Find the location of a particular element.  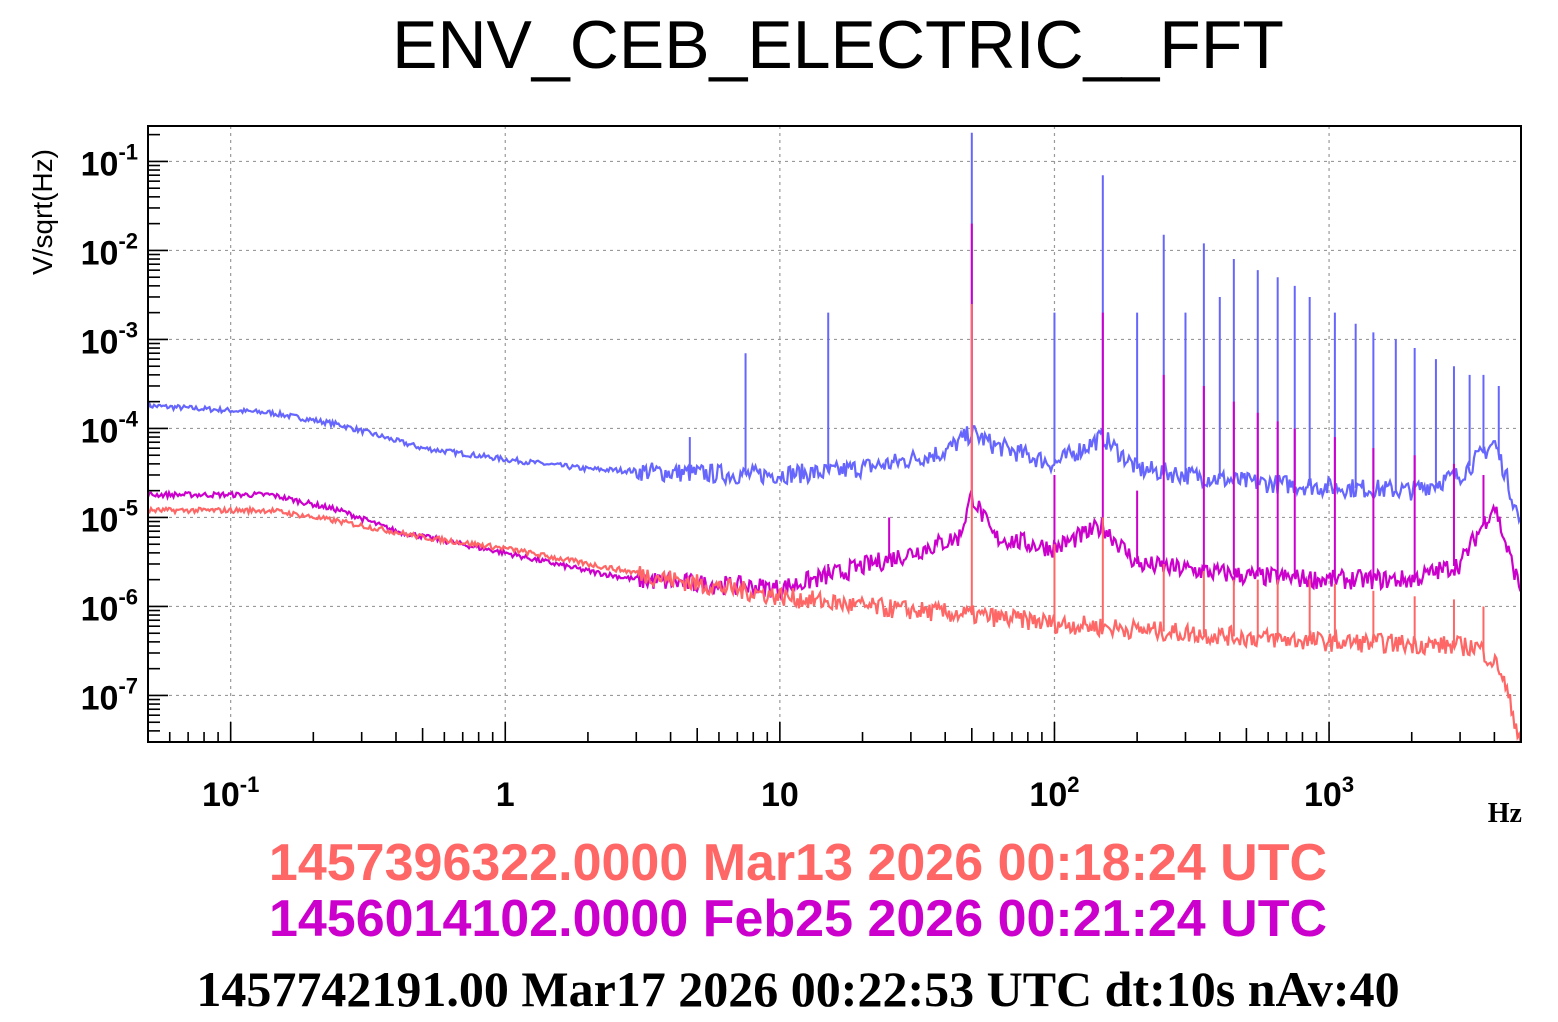

x-axis-label: Hz is located at coordinates (1505, 813).